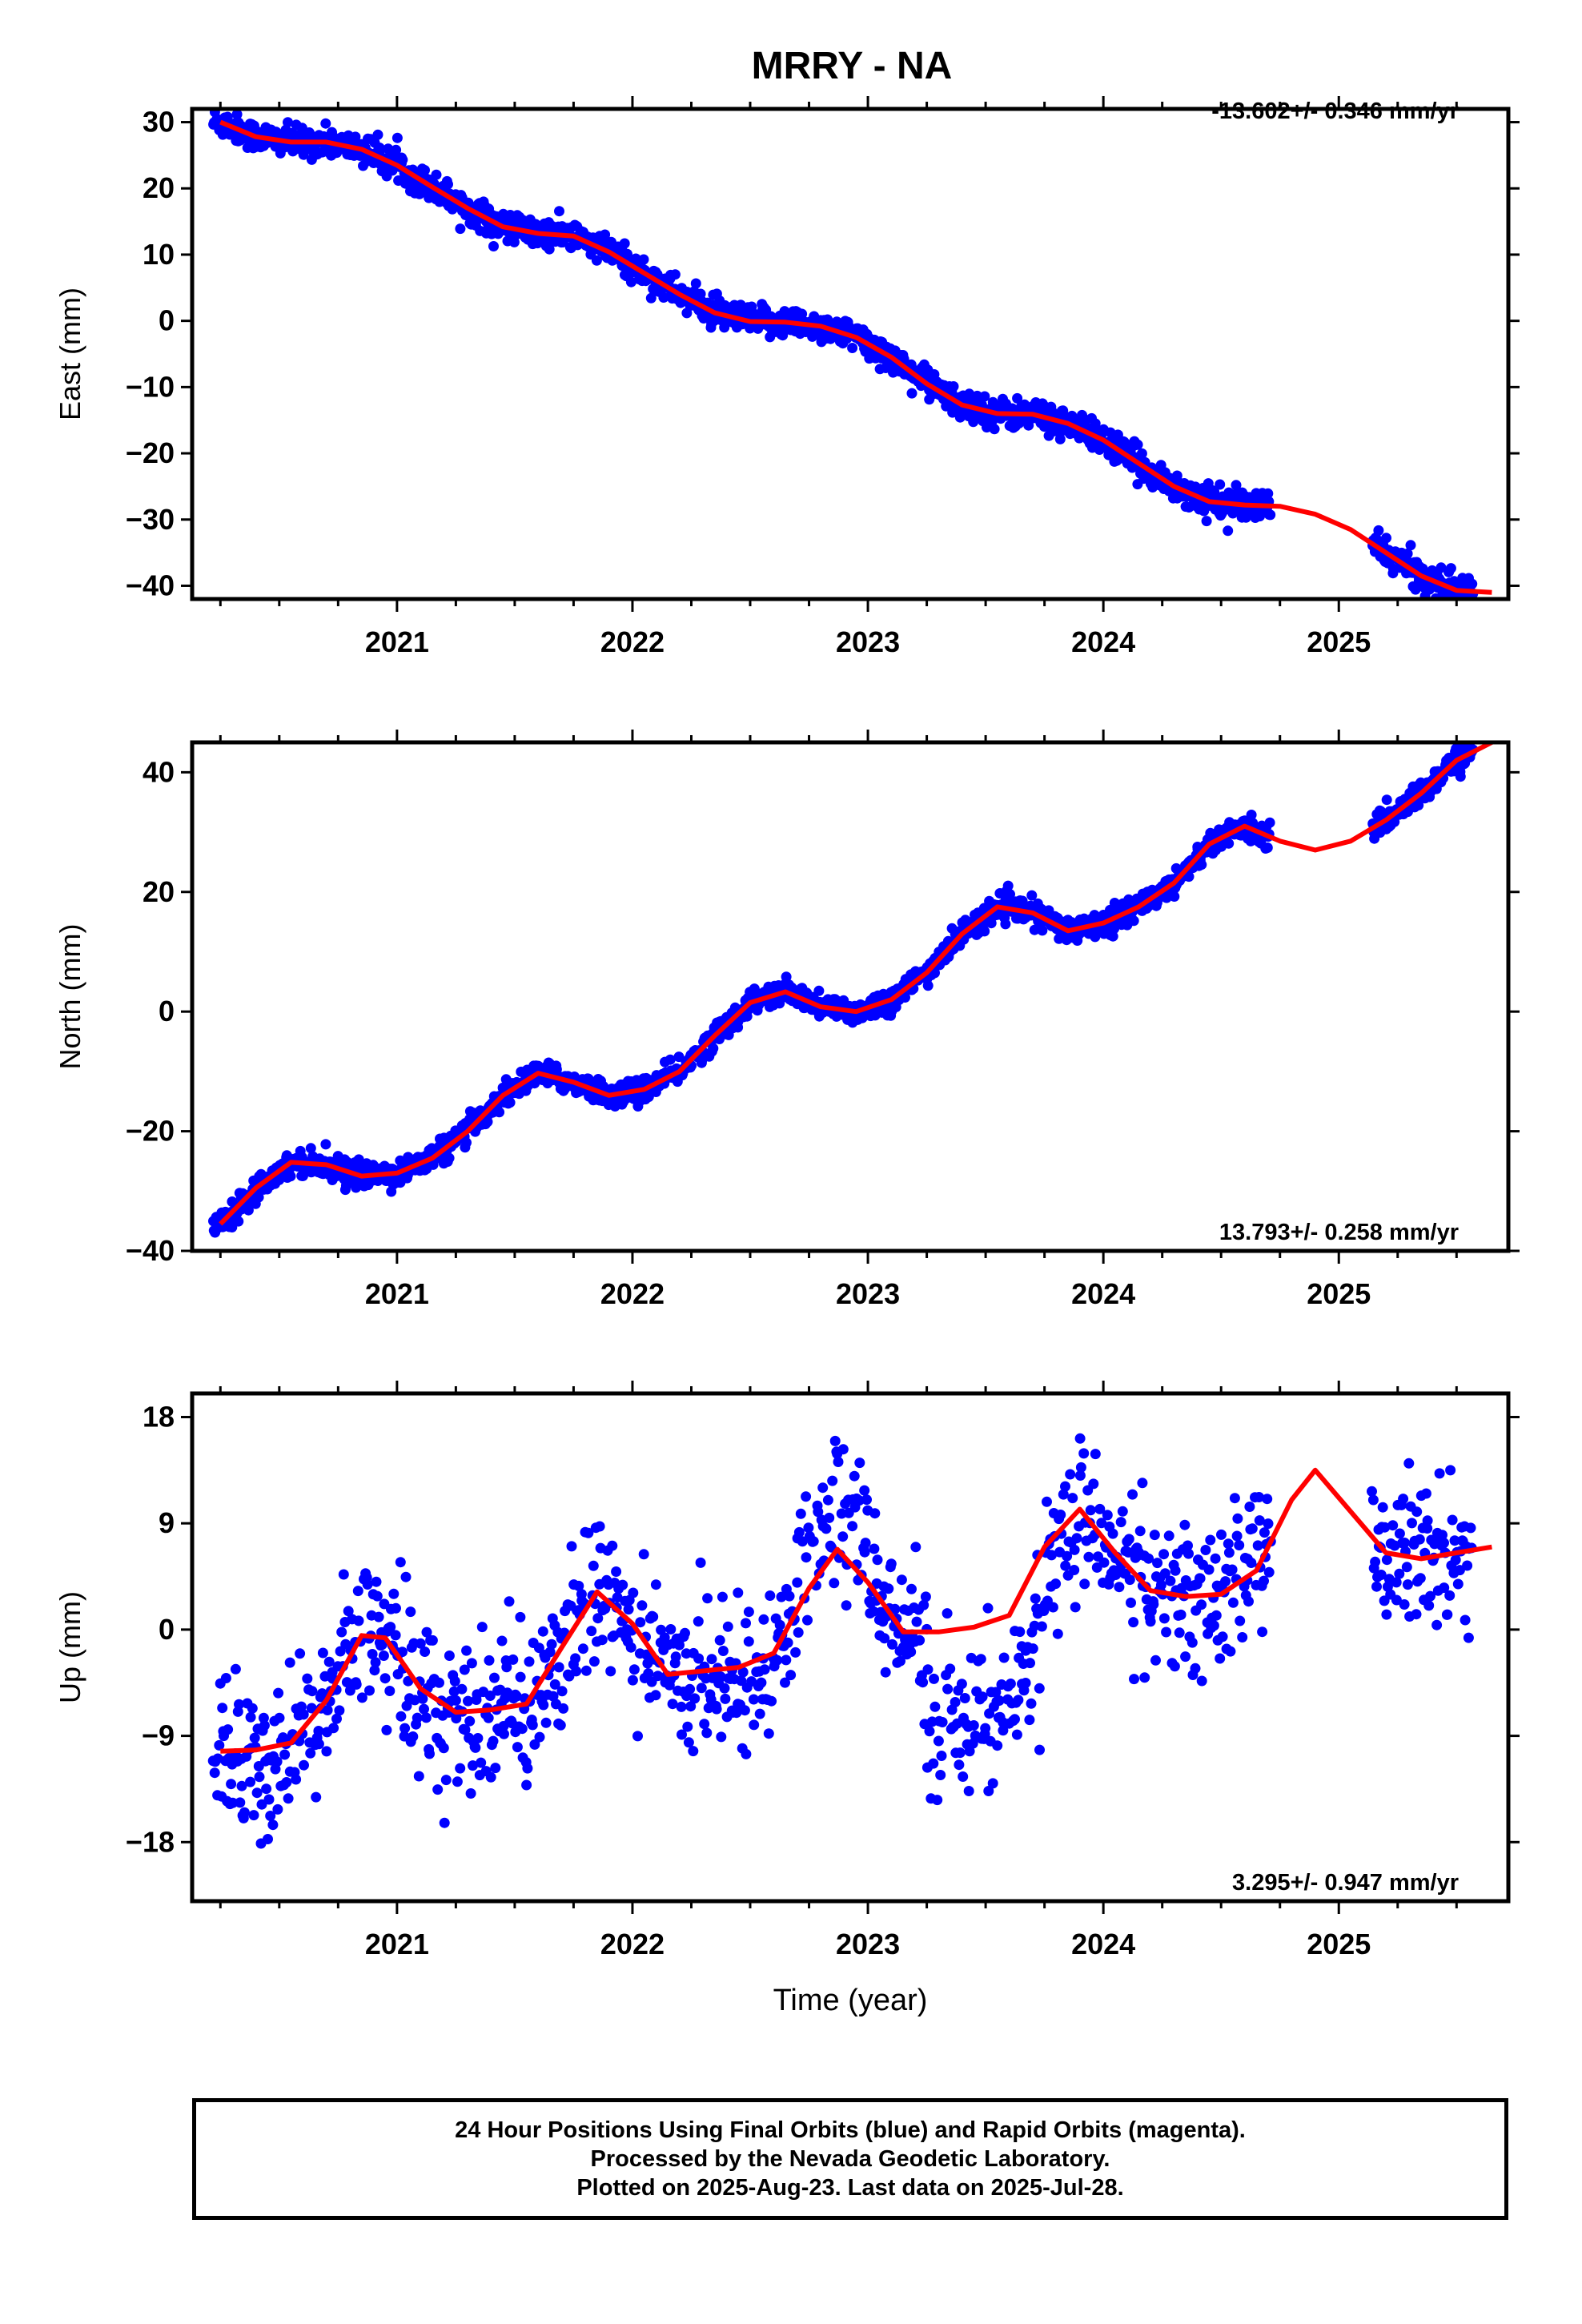 Image resolution: width=1582 pixels, height=2324 pixels. Describe the element at coordinates (151, 1841) in the screenshot. I see `y-tick-label: −18` at that location.